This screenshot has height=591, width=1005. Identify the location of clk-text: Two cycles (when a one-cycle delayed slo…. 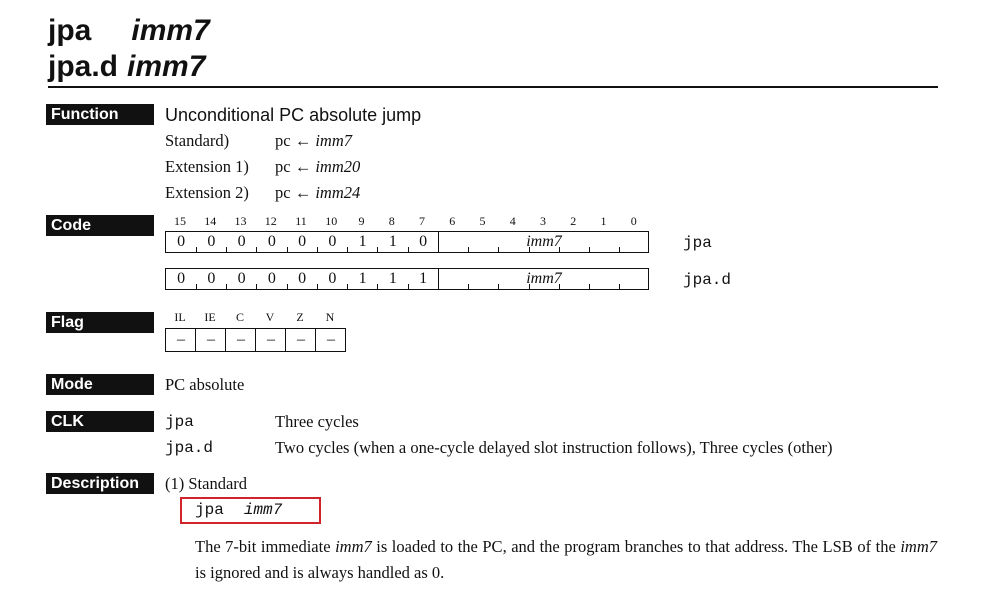
(554, 447).